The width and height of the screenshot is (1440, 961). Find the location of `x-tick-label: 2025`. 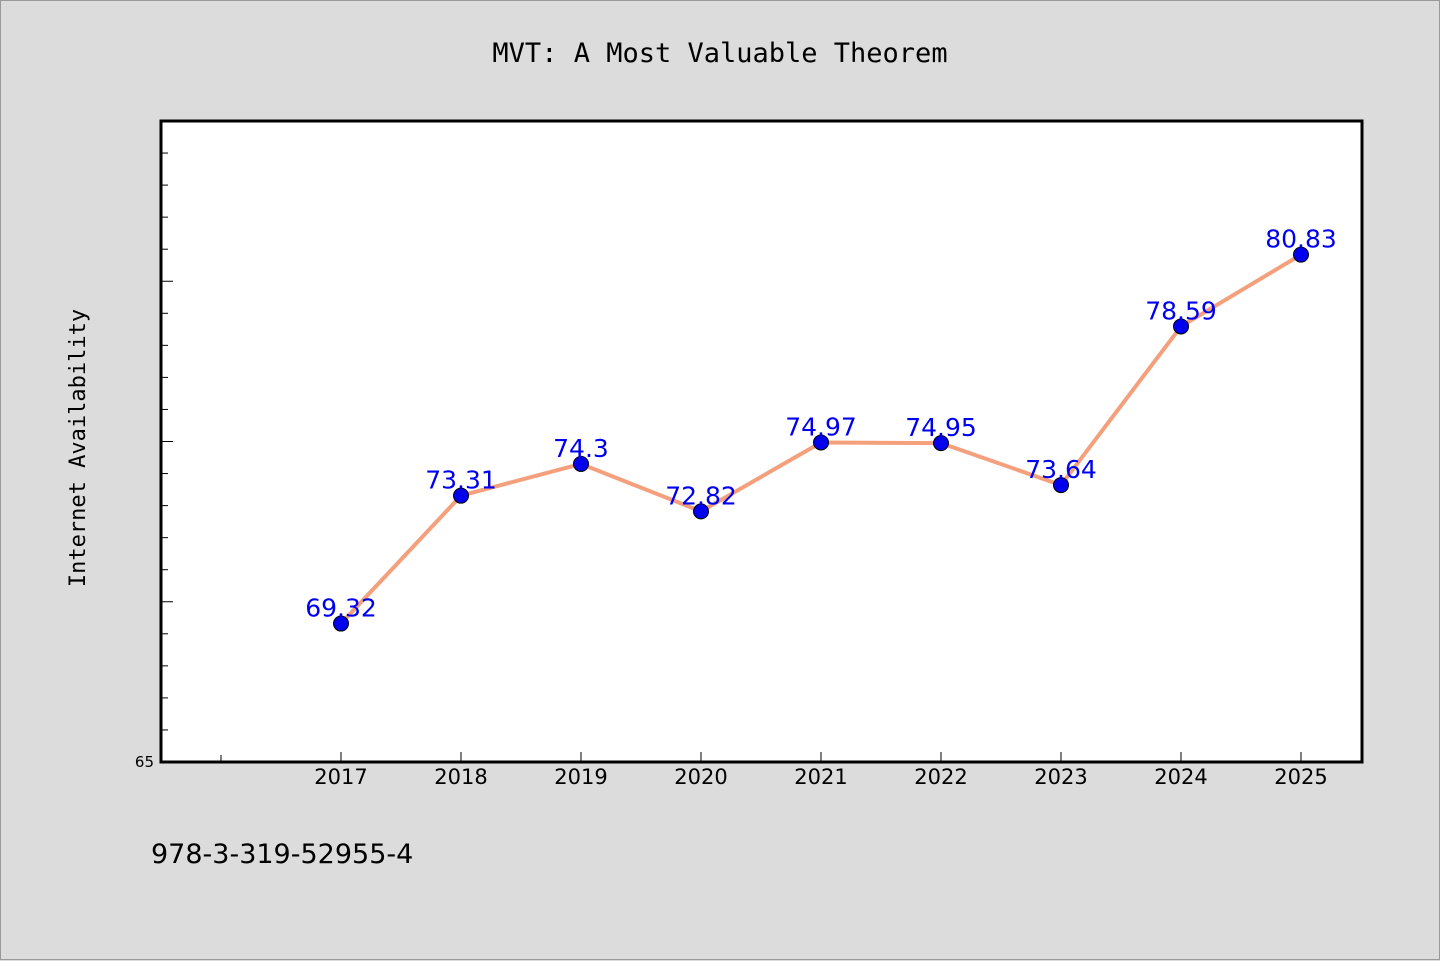

x-tick-label: 2025 is located at coordinates (1300, 777).